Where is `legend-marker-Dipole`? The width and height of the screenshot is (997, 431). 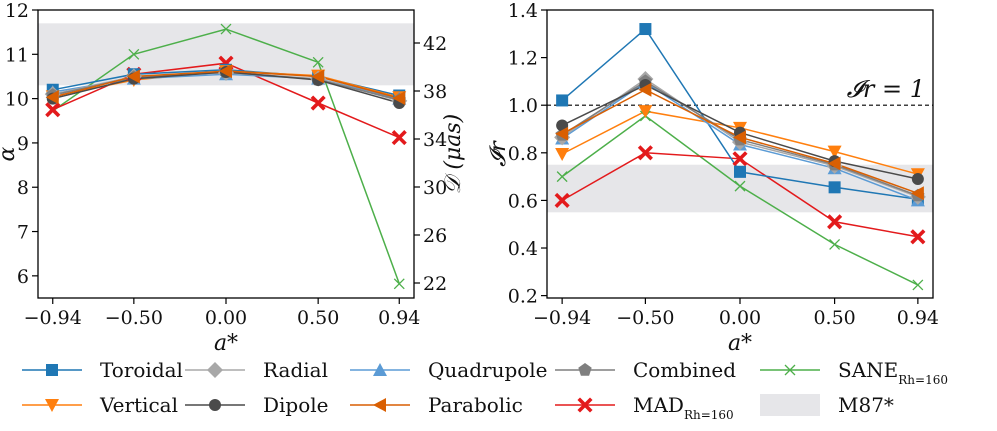
legend-marker-Dipole is located at coordinates (215, 405).